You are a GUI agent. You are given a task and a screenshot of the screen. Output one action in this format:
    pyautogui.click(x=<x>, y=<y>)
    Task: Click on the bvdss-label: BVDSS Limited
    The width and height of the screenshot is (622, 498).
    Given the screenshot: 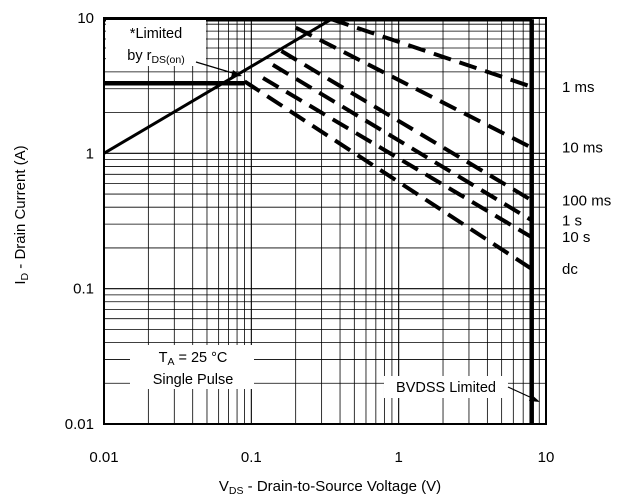 What is the action you would take?
    pyautogui.click(x=446, y=388)
    